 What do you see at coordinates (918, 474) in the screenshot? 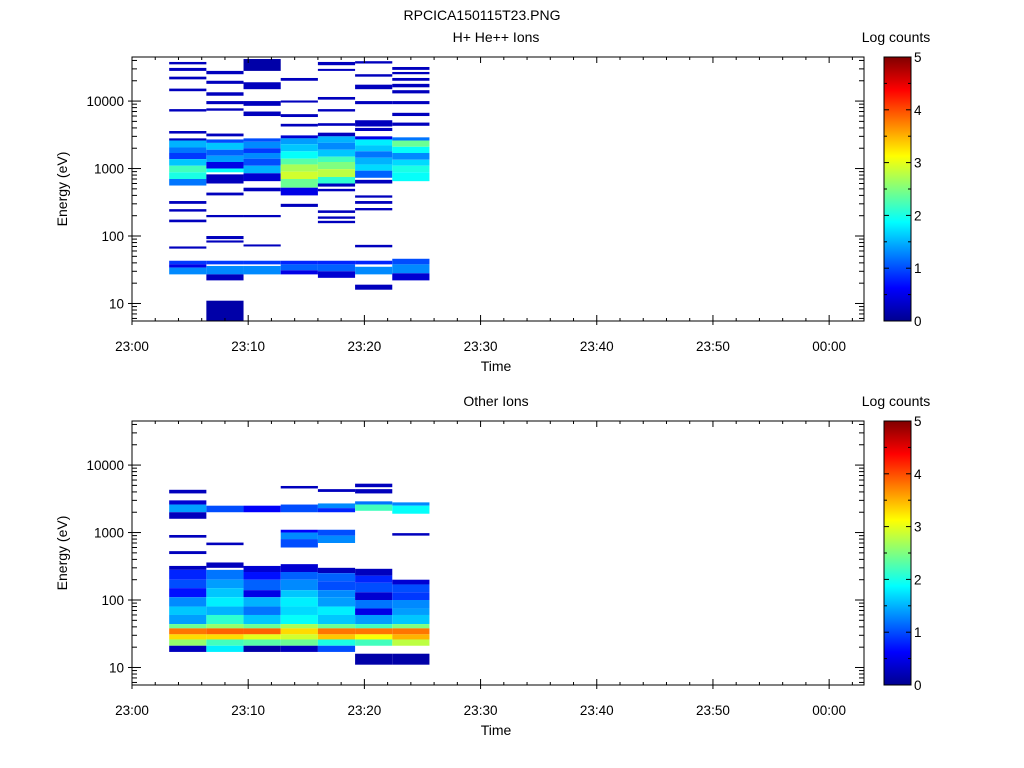
I see `colorbar-tick-label: 4` at bounding box center [918, 474].